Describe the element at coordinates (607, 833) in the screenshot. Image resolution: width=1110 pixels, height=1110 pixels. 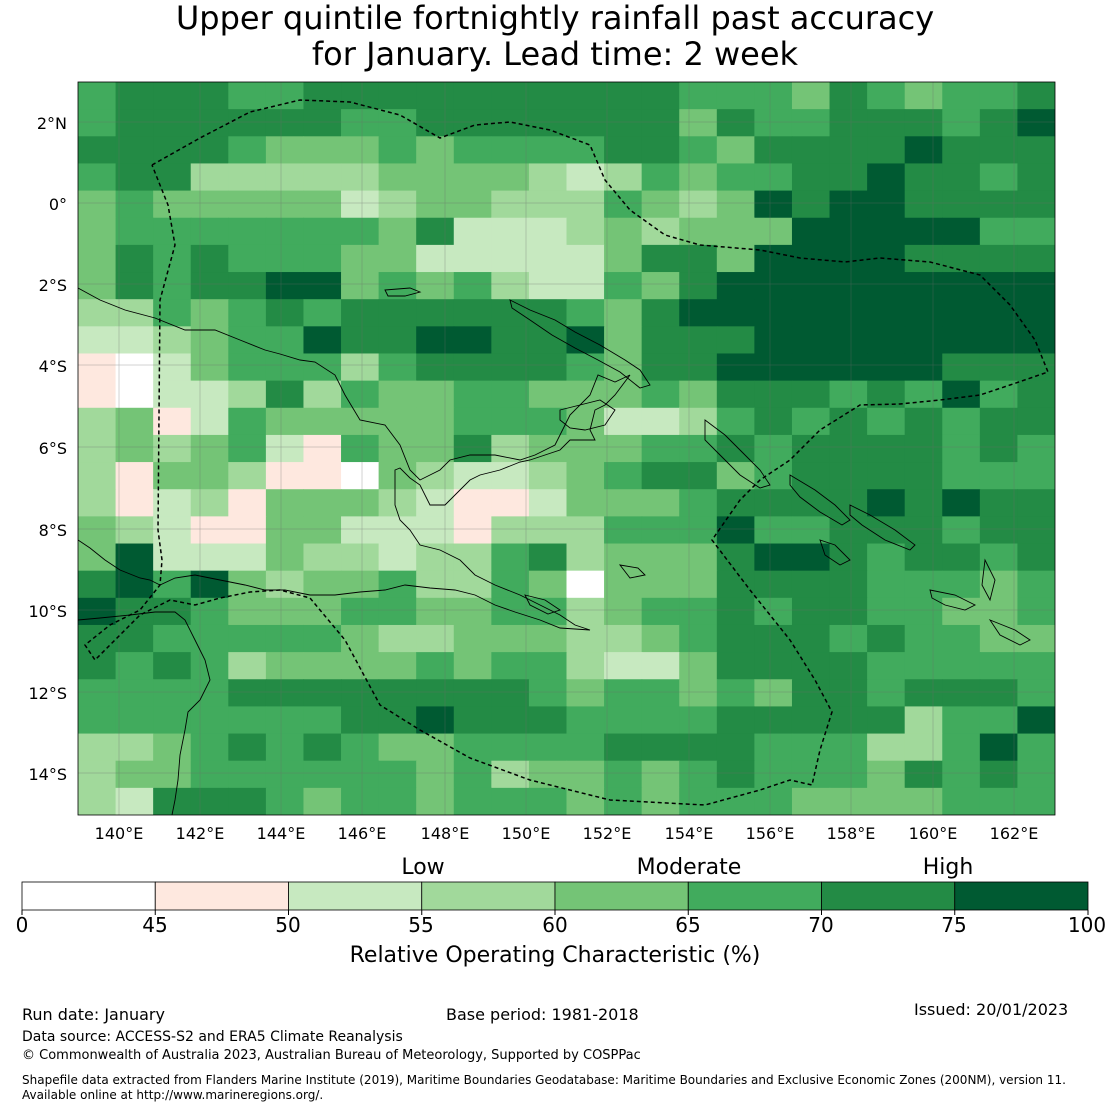
I see `lon-label-152e: 152°E` at that location.